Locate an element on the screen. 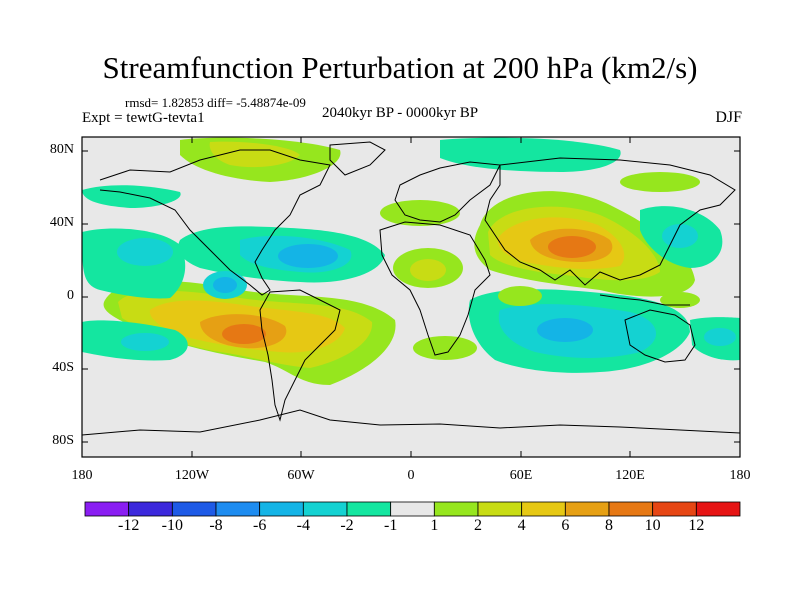  lat-label-80s: 80S is located at coordinates (63, 440).